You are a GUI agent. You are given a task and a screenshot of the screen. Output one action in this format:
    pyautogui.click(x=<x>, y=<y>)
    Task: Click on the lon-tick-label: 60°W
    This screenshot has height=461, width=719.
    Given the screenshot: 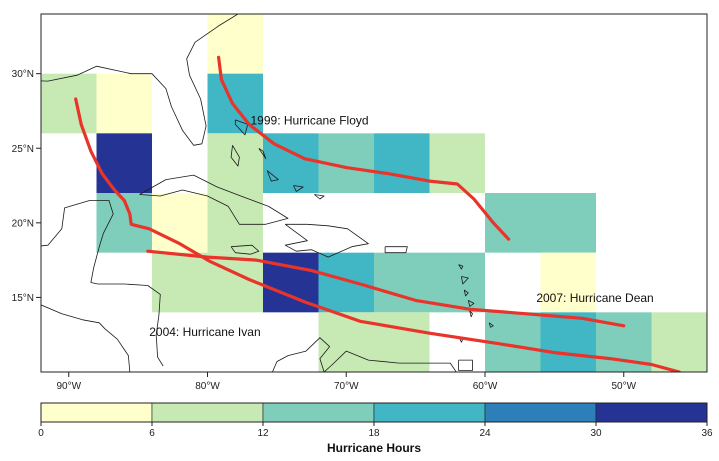 What is the action you would take?
    pyautogui.click(x=485, y=386)
    